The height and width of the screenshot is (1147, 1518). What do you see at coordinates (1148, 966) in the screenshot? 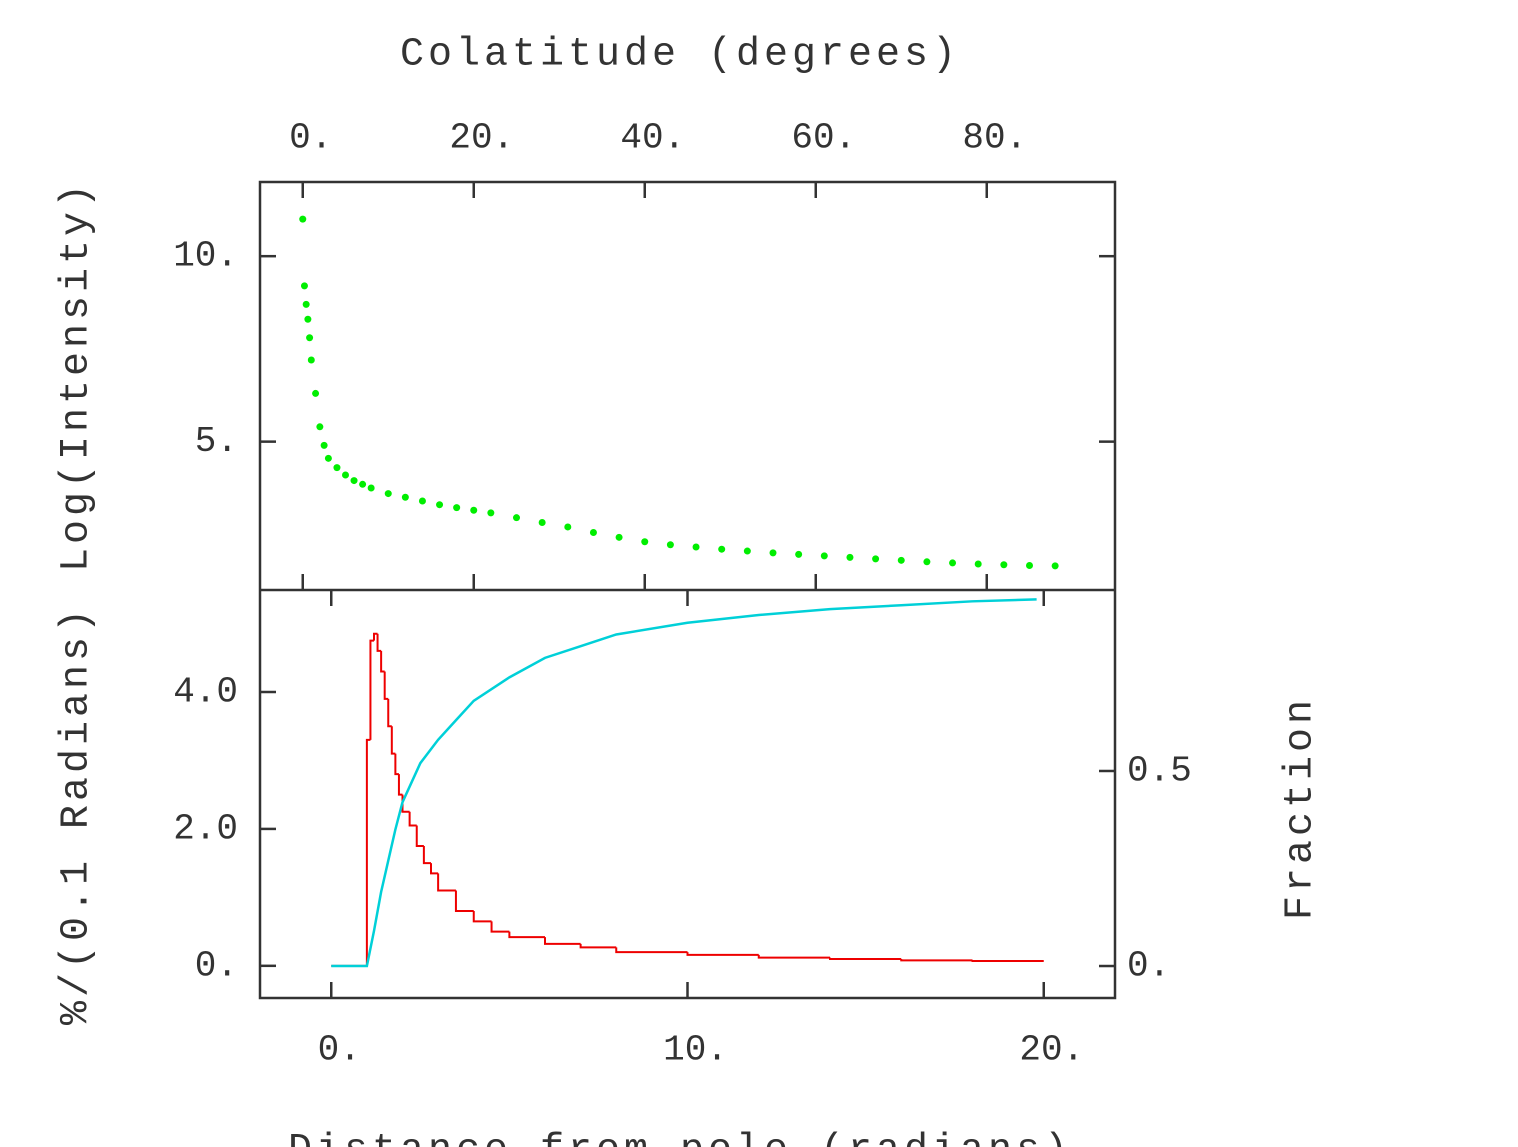
I see `y2-tick-label: 0.` at bounding box center [1148, 966].